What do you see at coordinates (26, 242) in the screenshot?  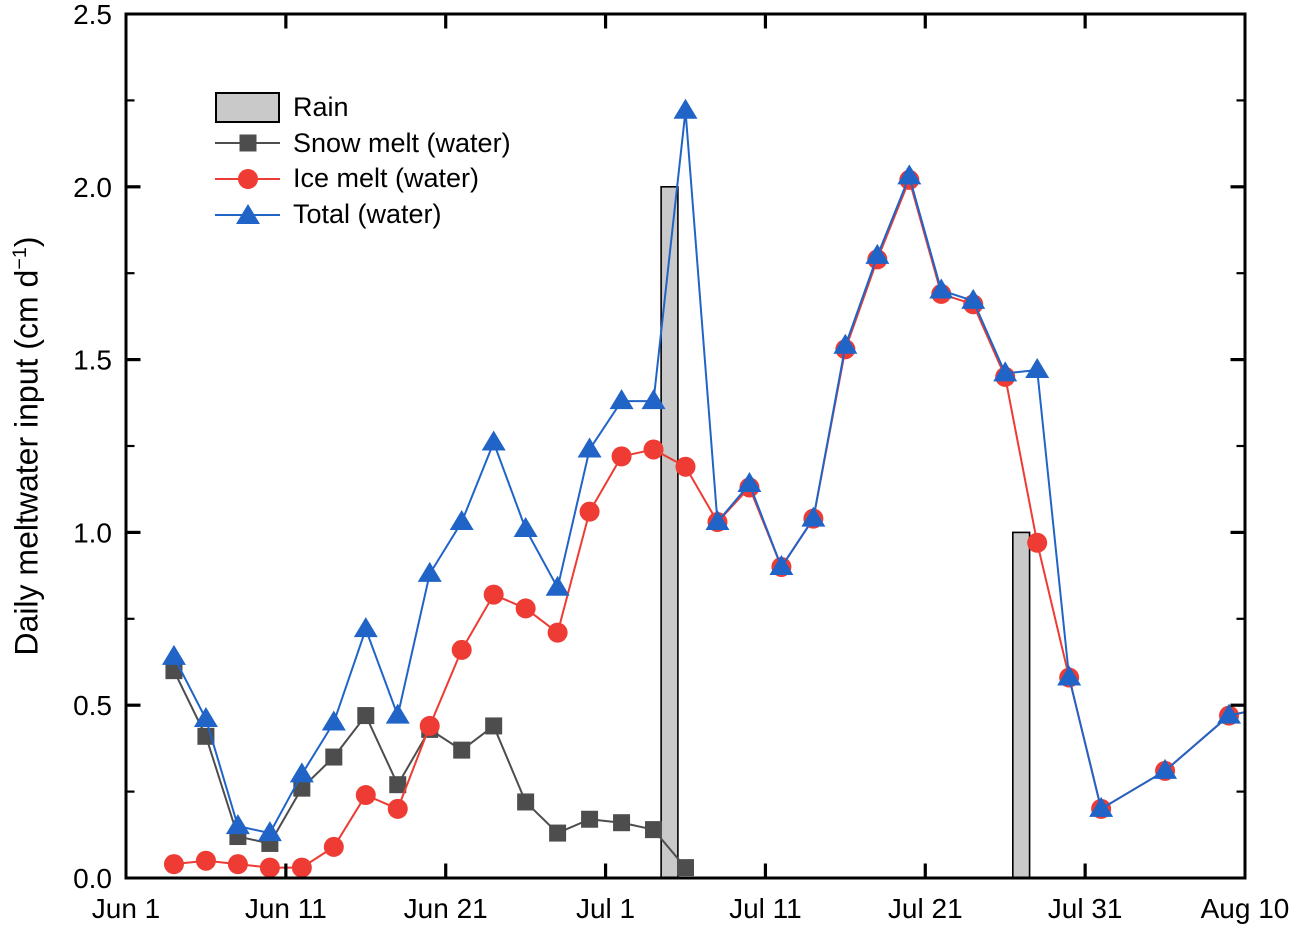 I see `y-axis-title-close: )` at bounding box center [26, 242].